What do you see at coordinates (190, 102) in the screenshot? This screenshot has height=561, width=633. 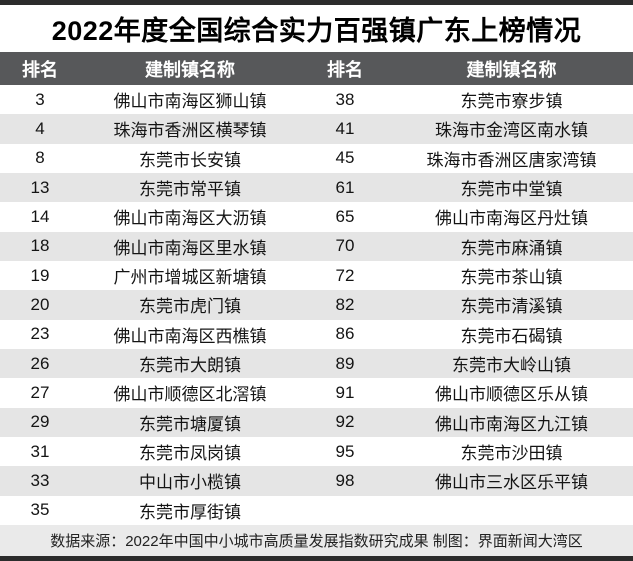 I see `town-cell: 佛山市南海区狮山镇` at bounding box center [190, 102].